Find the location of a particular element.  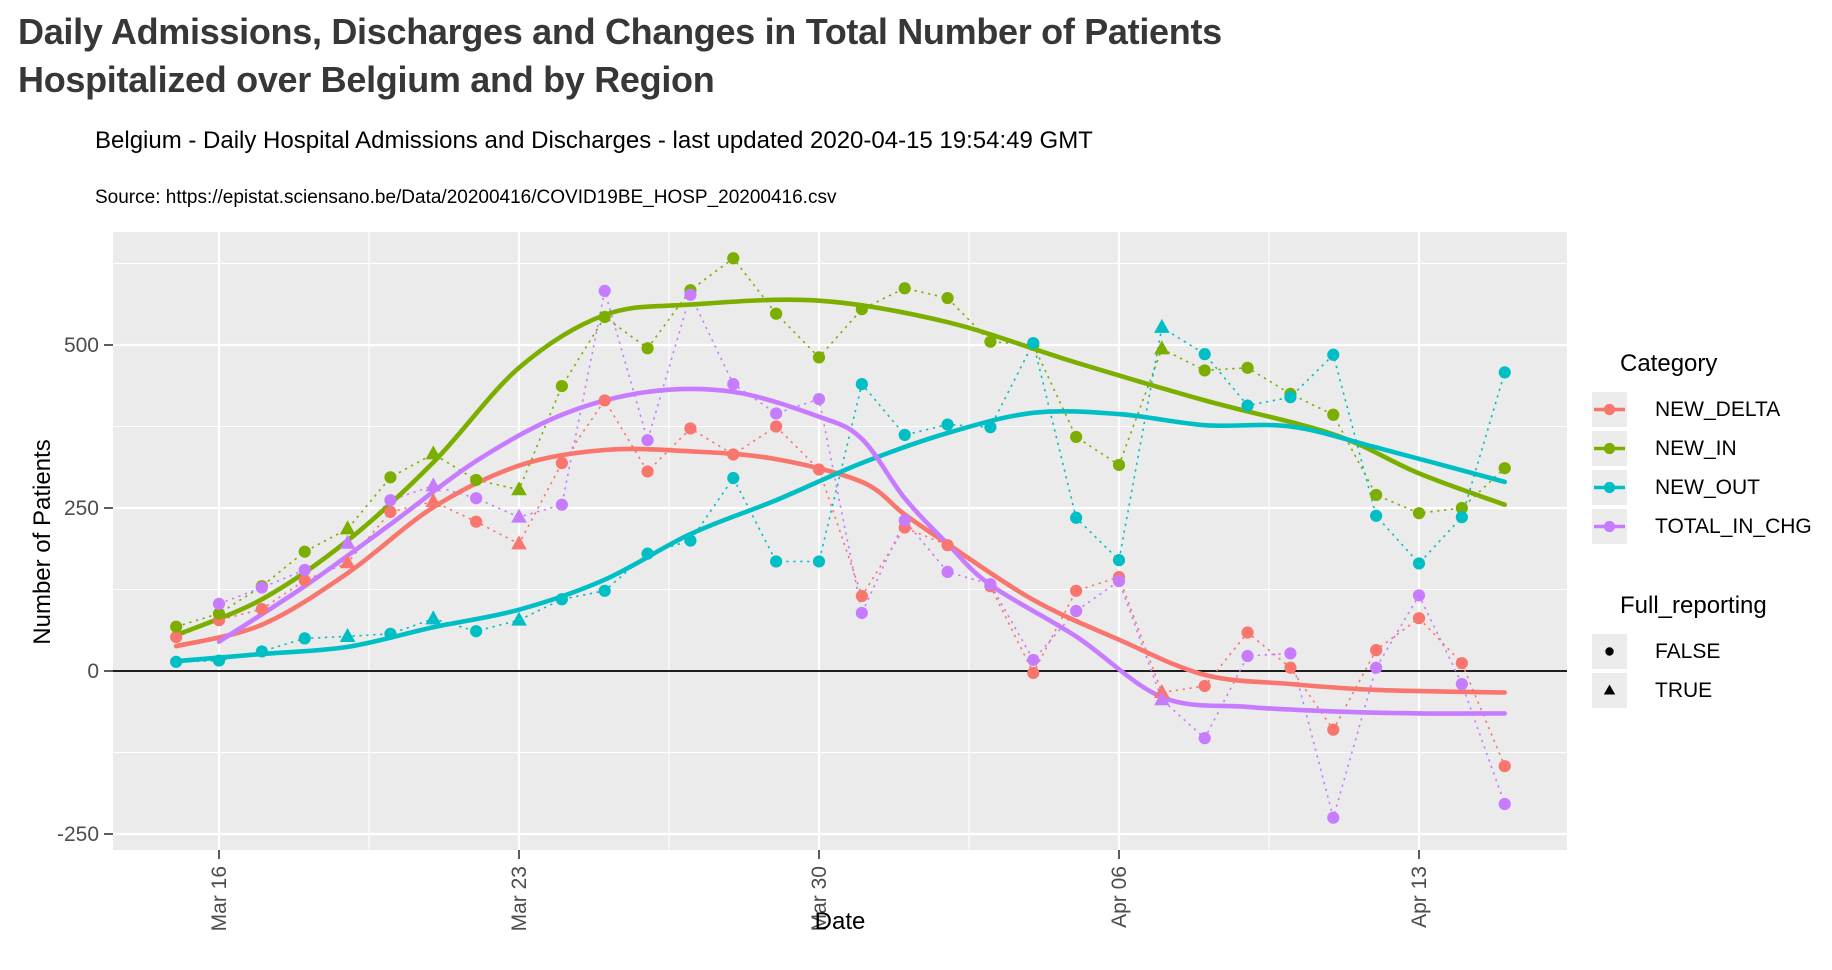

y-axis-title: Number of Patients is located at coordinates (42, 542).